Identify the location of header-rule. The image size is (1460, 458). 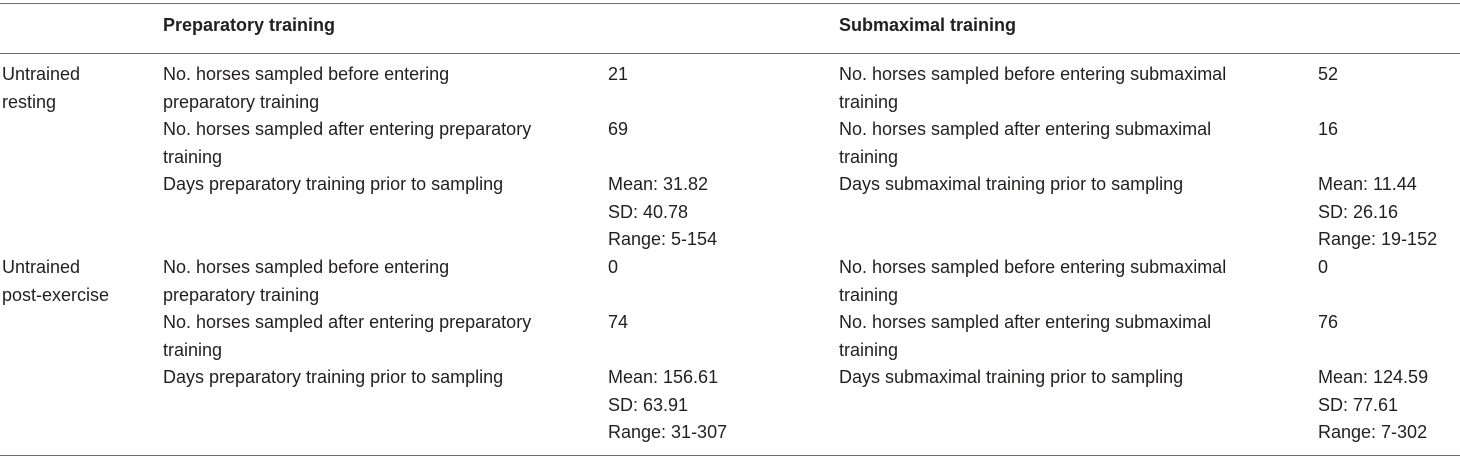
(730, 53).